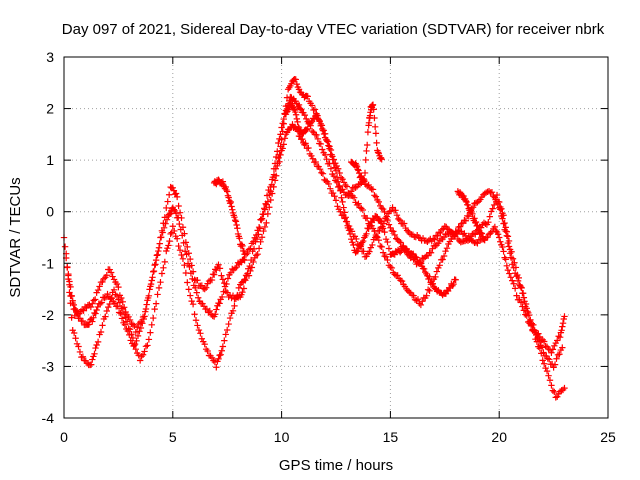 The width and height of the screenshot is (640, 480). Describe the element at coordinates (336, 465) in the screenshot. I see `x-axis-label: GPS time / hours` at that location.